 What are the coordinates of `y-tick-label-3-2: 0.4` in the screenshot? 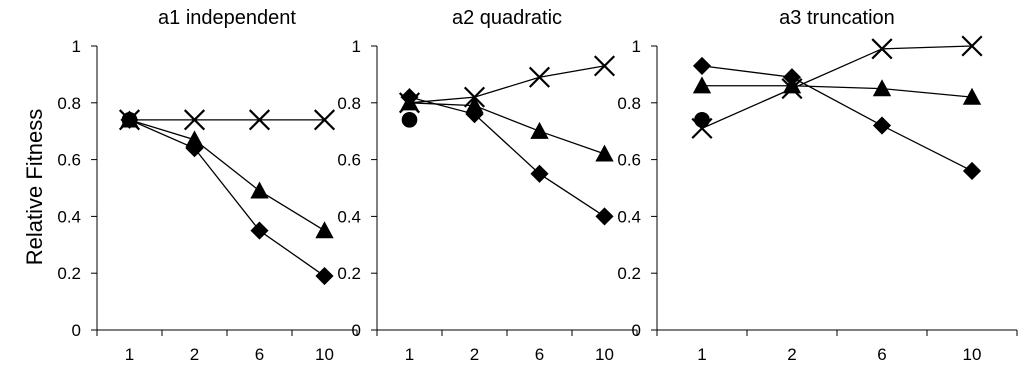 It's located at (629, 216).